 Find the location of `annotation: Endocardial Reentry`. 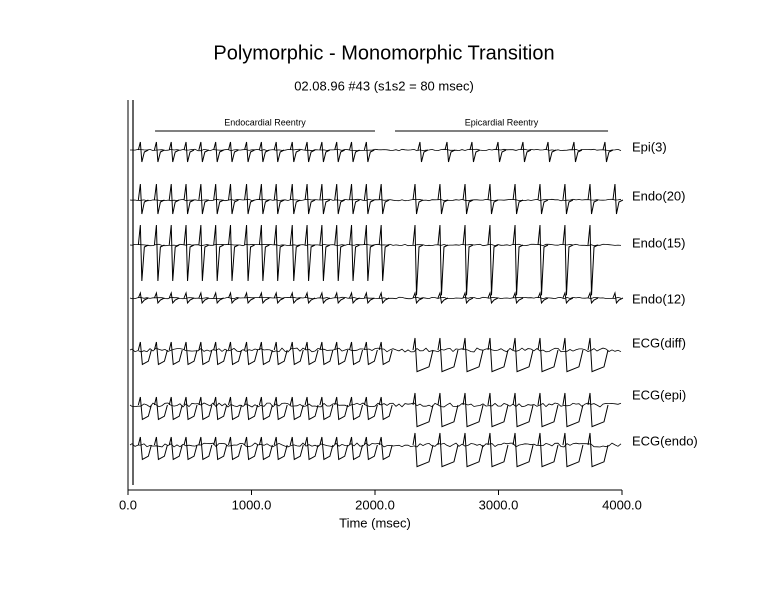

annotation: Endocardial Reentry is located at coordinates (265, 122).